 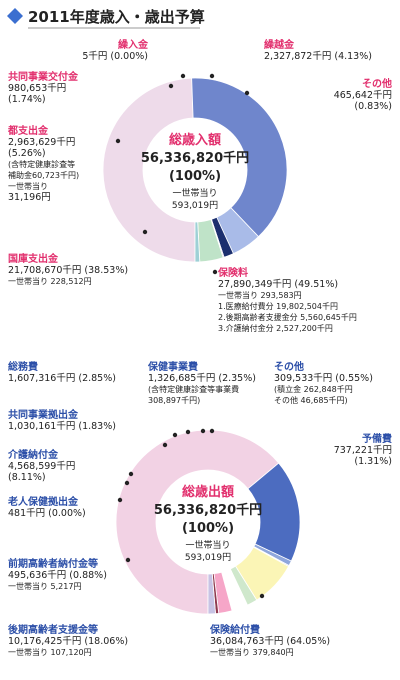 I want to click on slice-label-name: 後期高齢者支援金等, so click(x=53, y=629).